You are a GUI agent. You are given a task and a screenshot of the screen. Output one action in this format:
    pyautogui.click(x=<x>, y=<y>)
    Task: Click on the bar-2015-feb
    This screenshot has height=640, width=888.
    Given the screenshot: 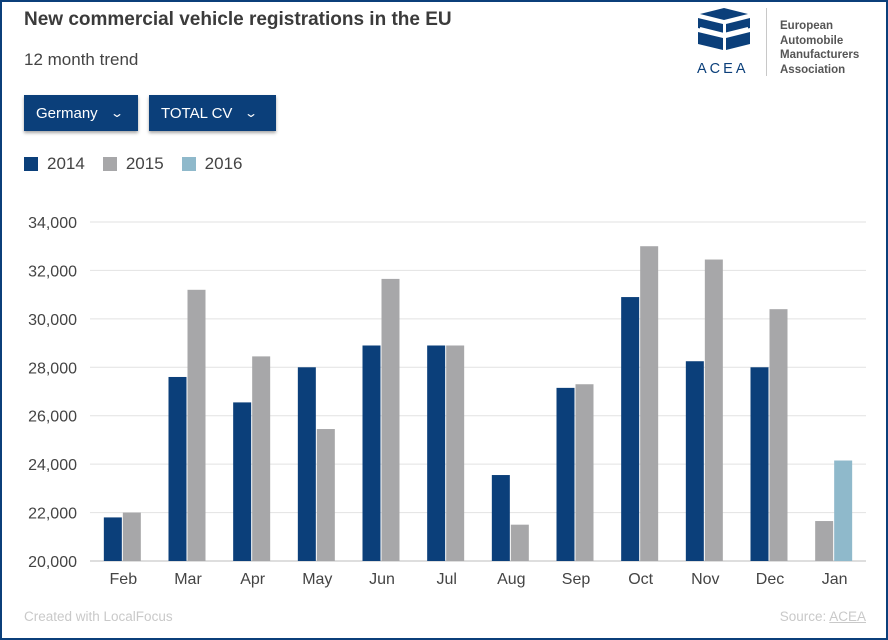 What is the action you would take?
    pyautogui.click(x=131, y=536)
    